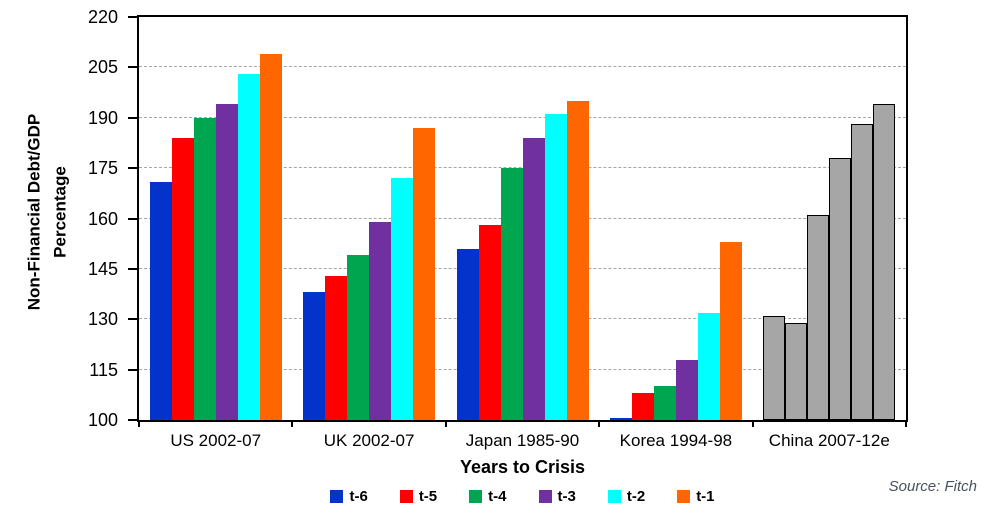 This screenshot has height=519, width=999. I want to click on y-tick-label: 160, so click(102, 218).